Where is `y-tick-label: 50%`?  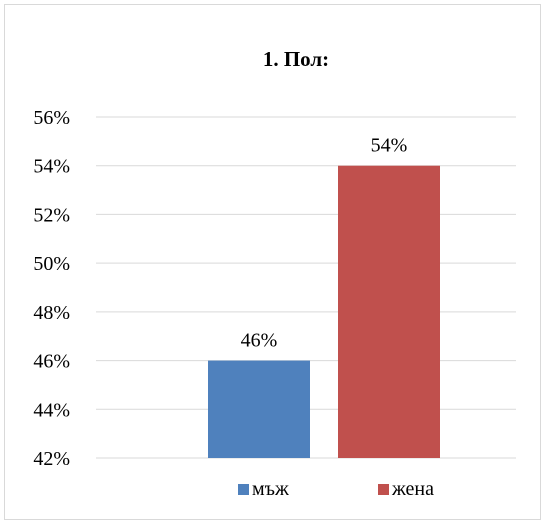 y-tick-label: 50% is located at coordinates (51, 264).